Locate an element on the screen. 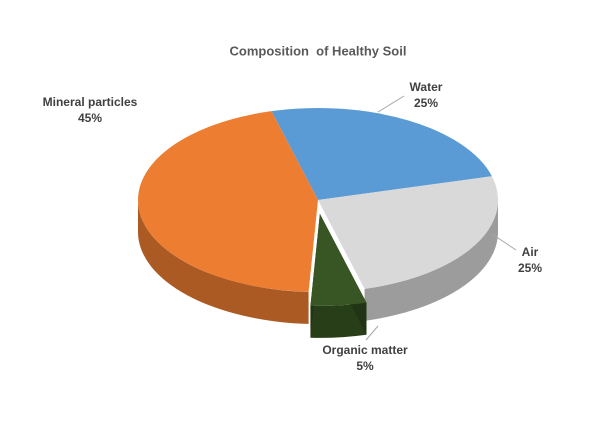  chart-title: Composition of Healthy Soil is located at coordinates (318, 50).